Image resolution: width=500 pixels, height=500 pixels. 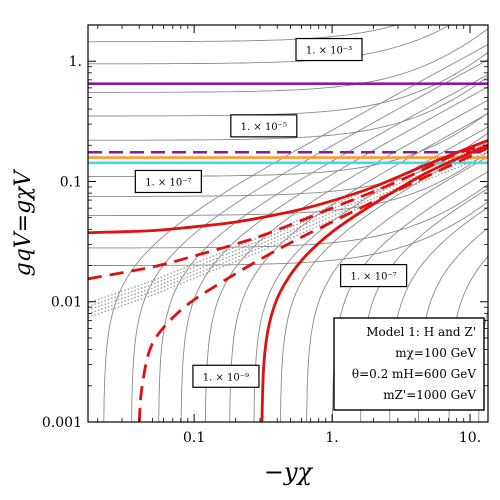 I want to click on x-tick-label: 10., so click(x=470, y=438).